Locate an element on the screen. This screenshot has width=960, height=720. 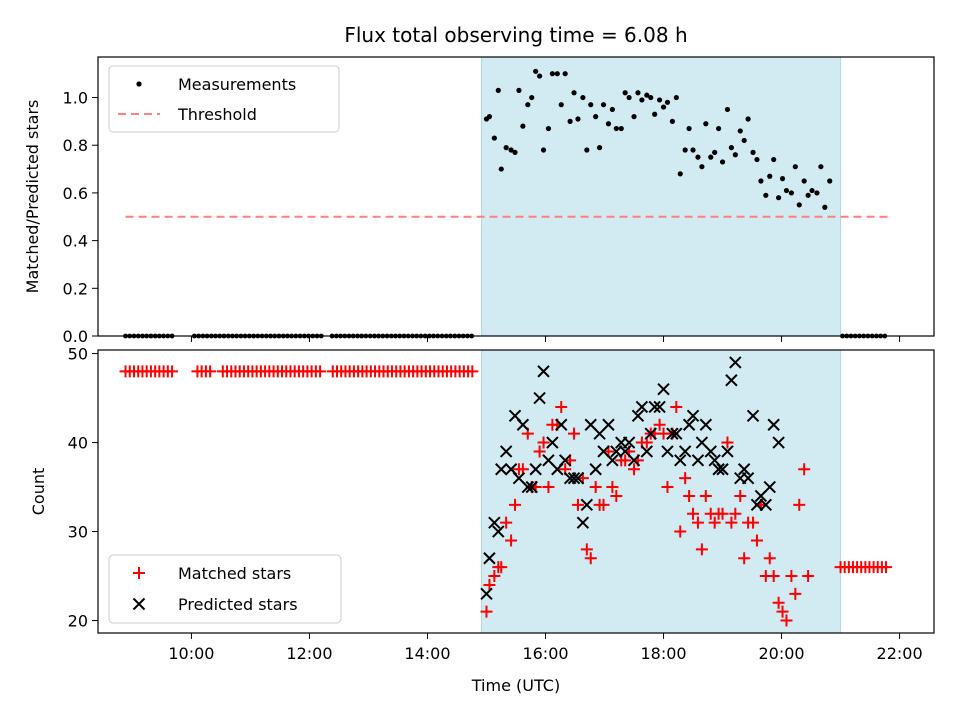
ratio-y-tick-label: 1.0 is located at coordinates (75, 98).